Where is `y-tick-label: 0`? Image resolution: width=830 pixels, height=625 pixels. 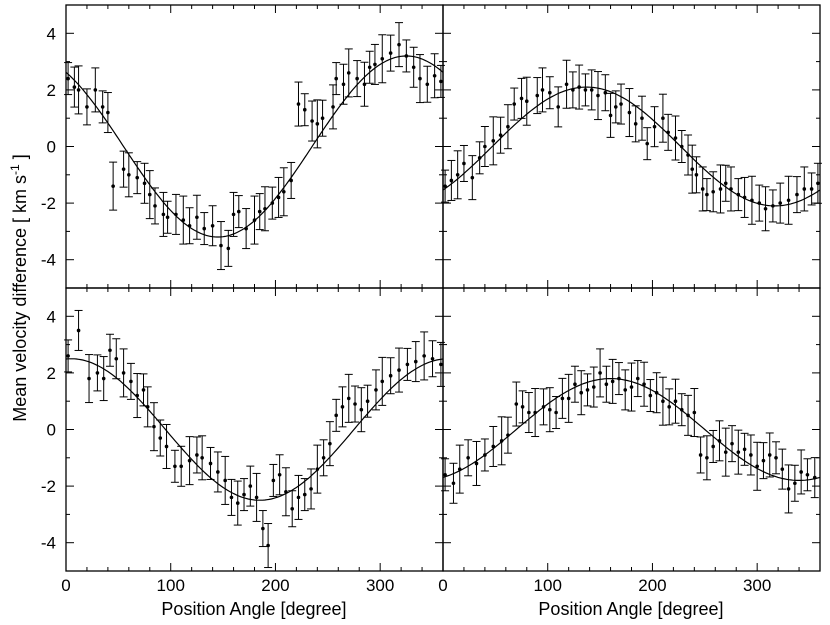
y-tick-label: 0 is located at coordinates (51, 430).